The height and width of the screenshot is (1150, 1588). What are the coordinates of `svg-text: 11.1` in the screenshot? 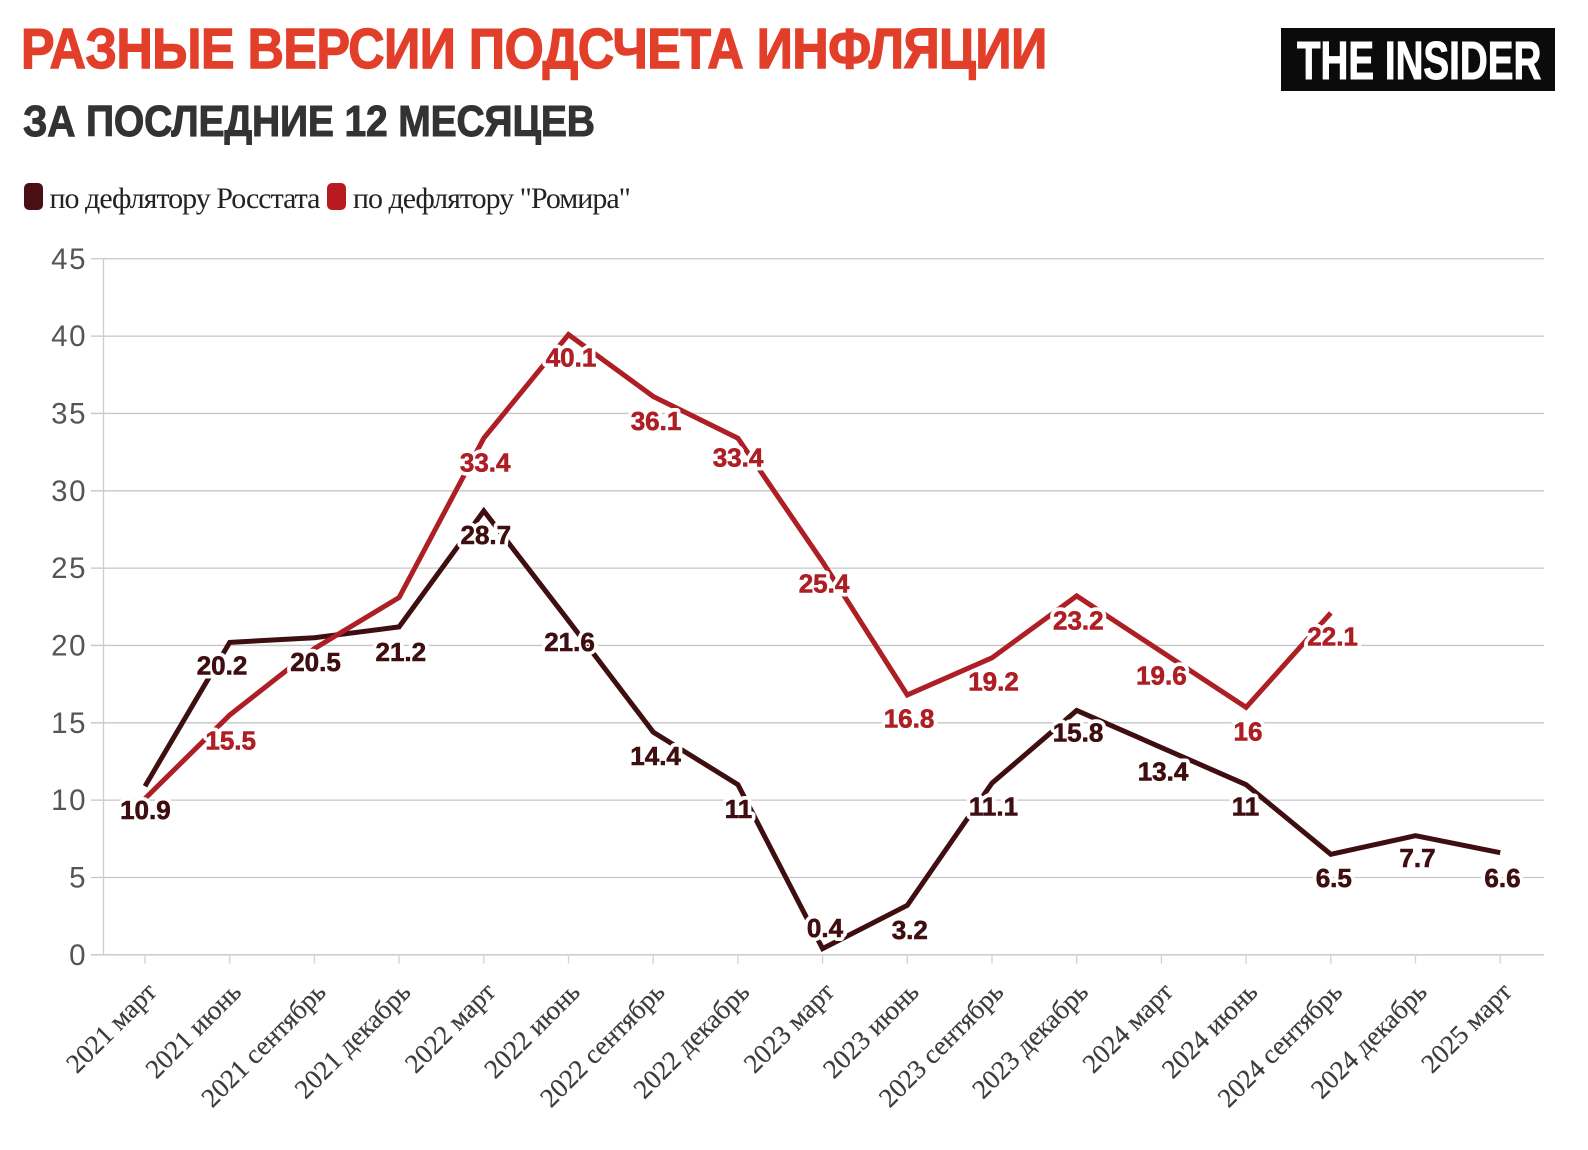 It's located at (993, 807).